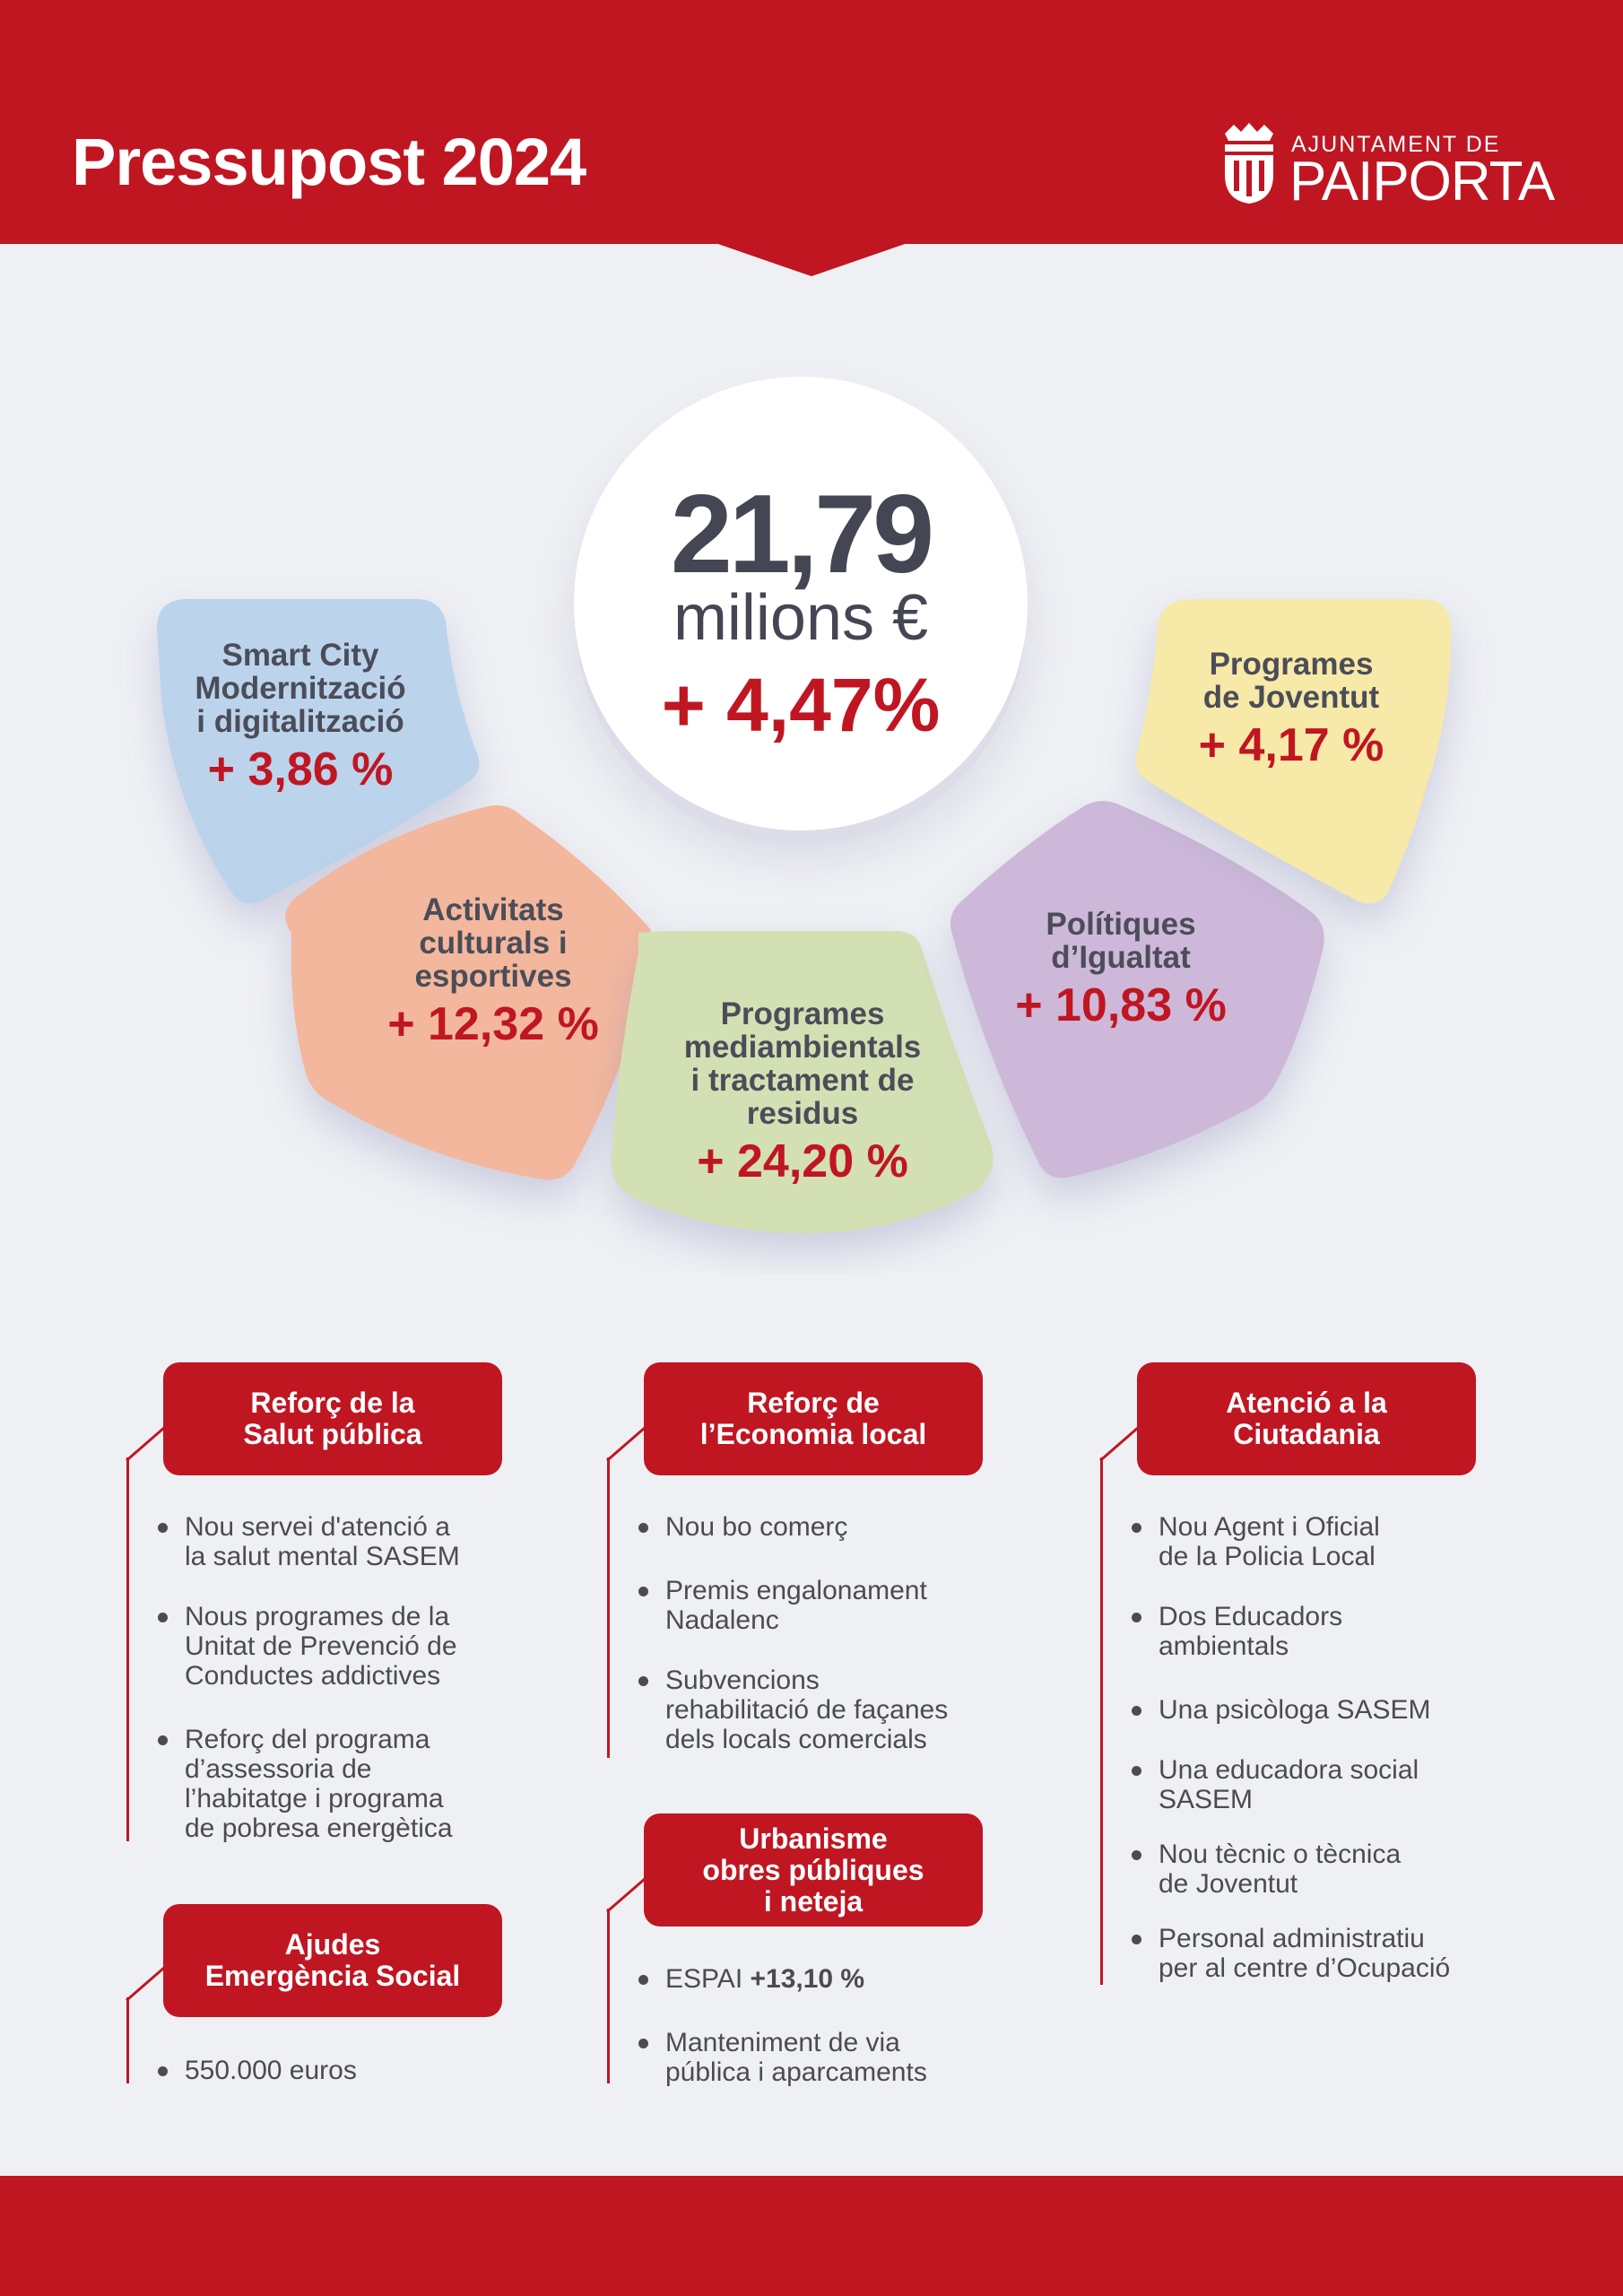 The width and height of the screenshot is (1623, 2296). What do you see at coordinates (802, 1161) in the screenshot?
I see `segment-change: + 24,20 %` at bounding box center [802, 1161].